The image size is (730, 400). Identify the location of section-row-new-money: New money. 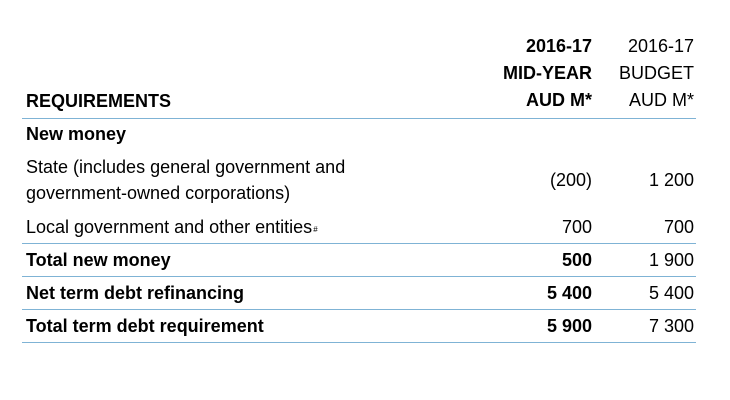
(359, 134).